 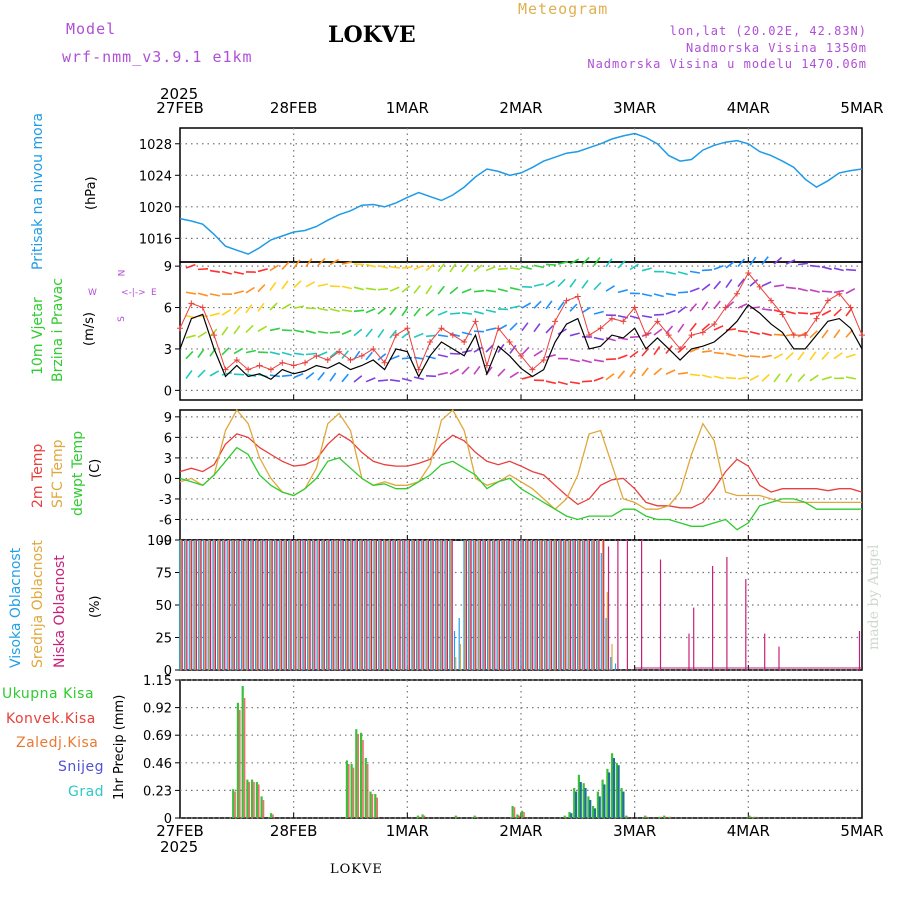 What do you see at coordinates (168, 671) in the screenshot?
I see `y-tick-label: 0` at bounding box center [168, 671].